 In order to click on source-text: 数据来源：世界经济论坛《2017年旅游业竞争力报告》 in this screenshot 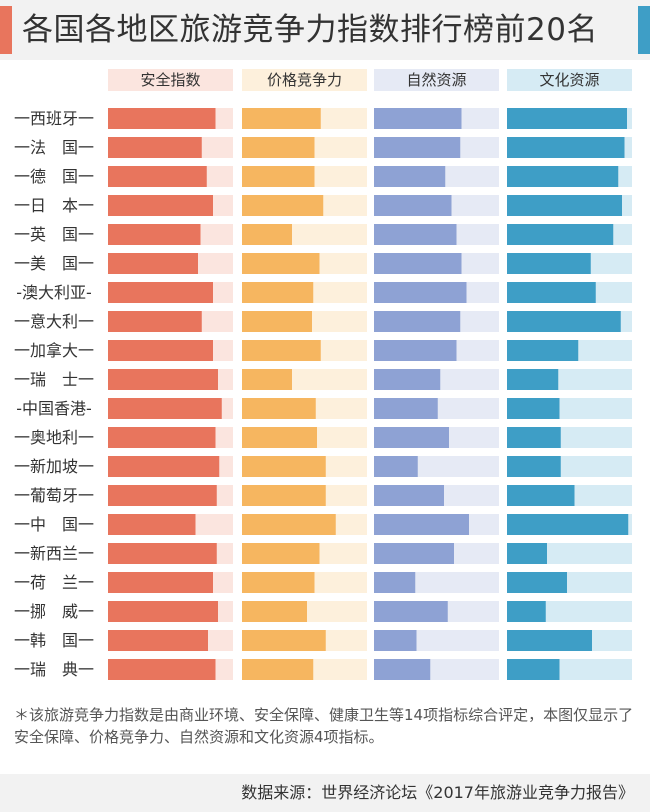, I will do `click(437, 792)`.